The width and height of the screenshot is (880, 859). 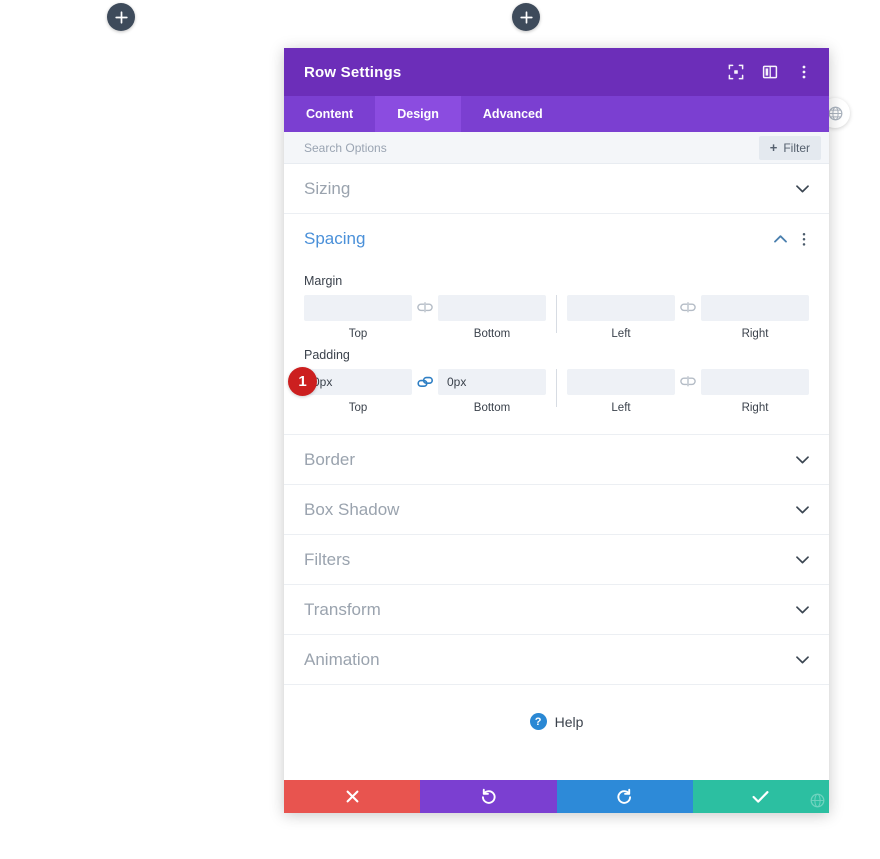 I want to click on margin-link-top-bottom-toggle, so click(x=425, y=308).